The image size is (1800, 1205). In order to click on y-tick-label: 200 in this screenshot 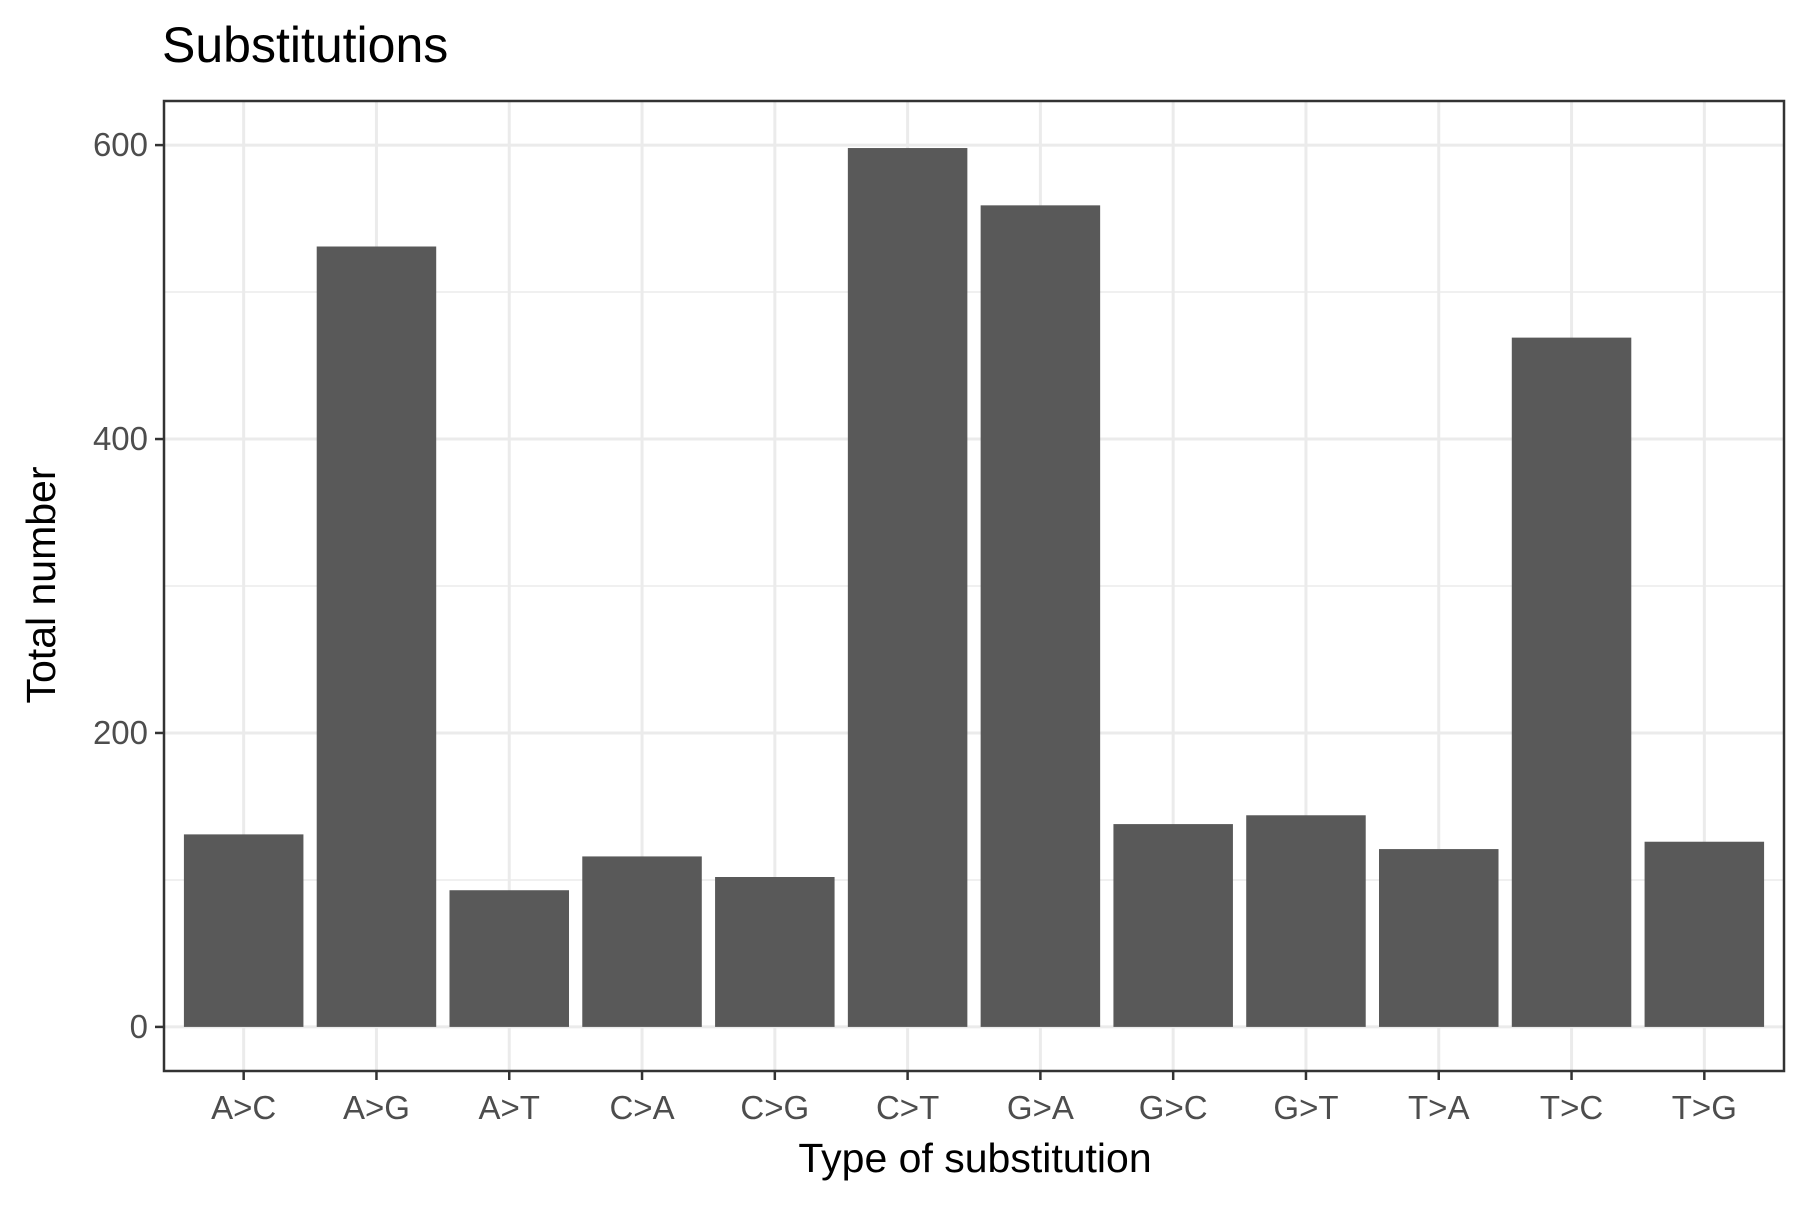, I will do `click(120, 732)`.